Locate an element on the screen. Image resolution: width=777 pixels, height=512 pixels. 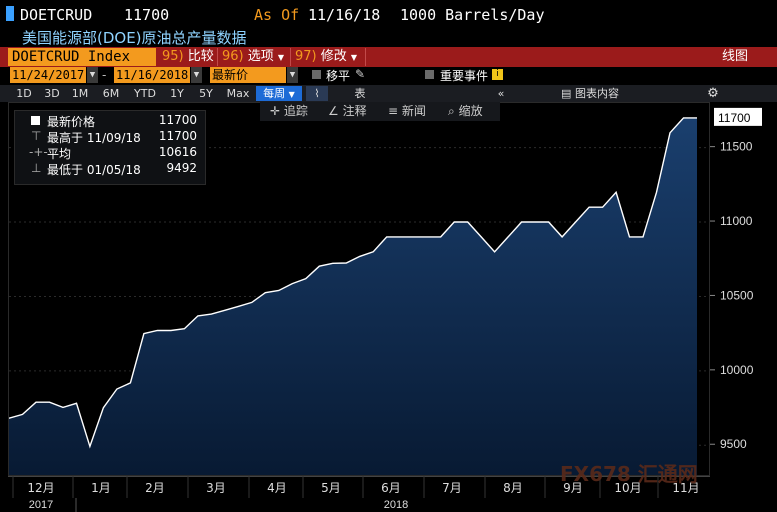
range-toolbar is located at coordinates (388, 93).